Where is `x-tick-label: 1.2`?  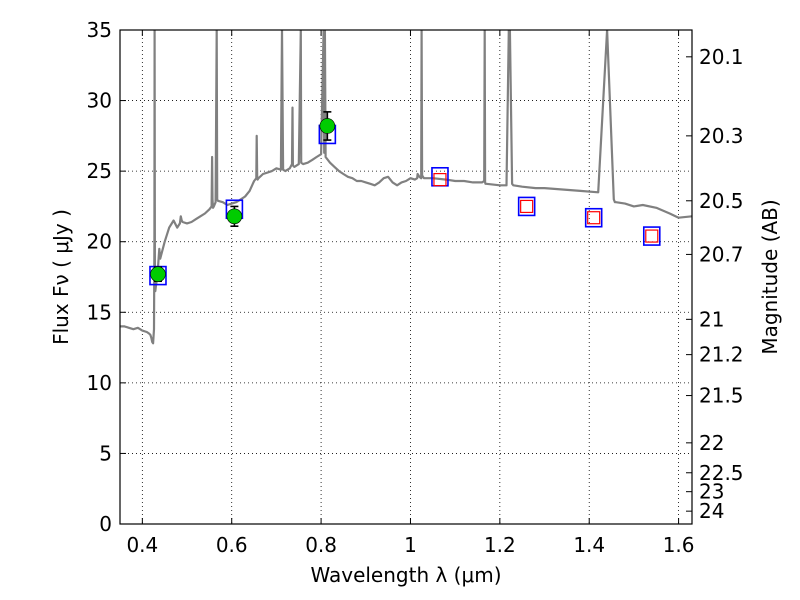
x-tick-label: 1.2 is located at coordinates (500, 545).